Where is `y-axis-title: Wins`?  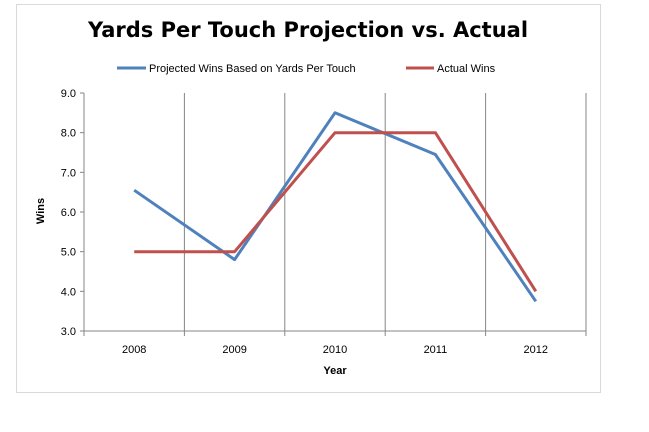
y-axis-title: Wins is located at coordinates (41, 211).